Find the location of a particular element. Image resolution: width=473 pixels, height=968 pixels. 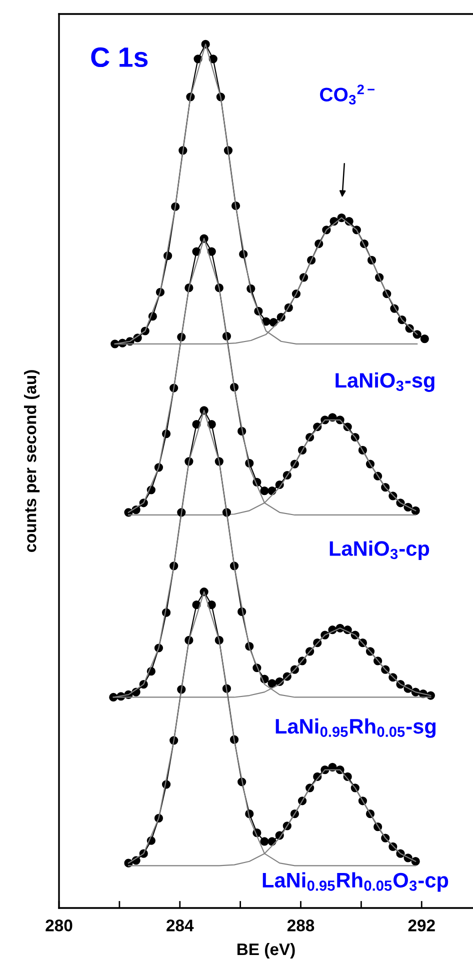

y-axis-title: counts per second (au) is located at coordinates (32, 461).